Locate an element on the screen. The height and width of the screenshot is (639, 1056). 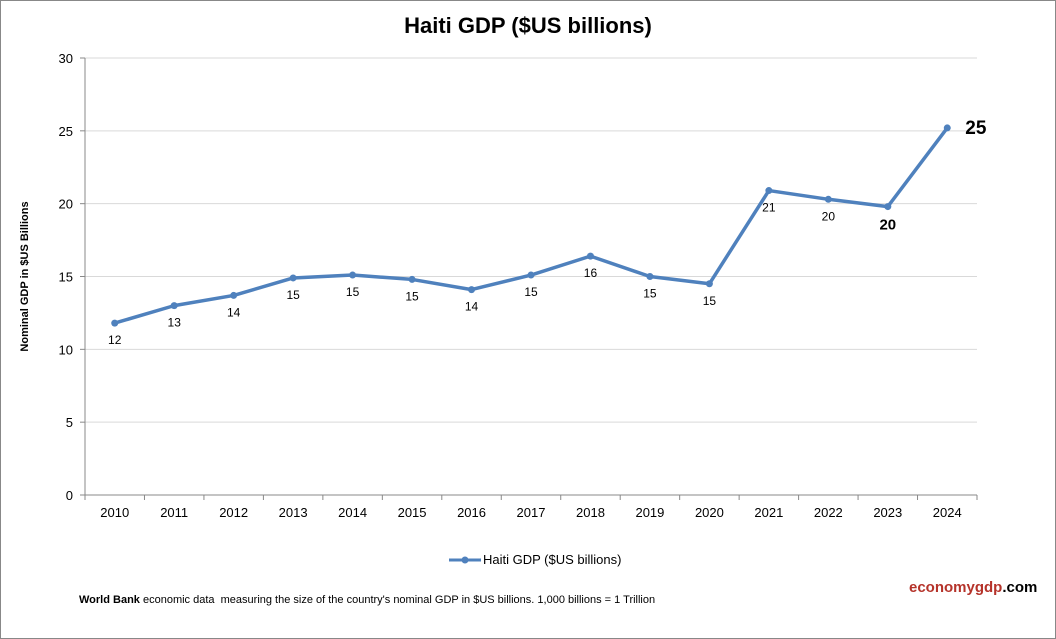
x-tick-label: 2023 is located at coordinates (887, 512).